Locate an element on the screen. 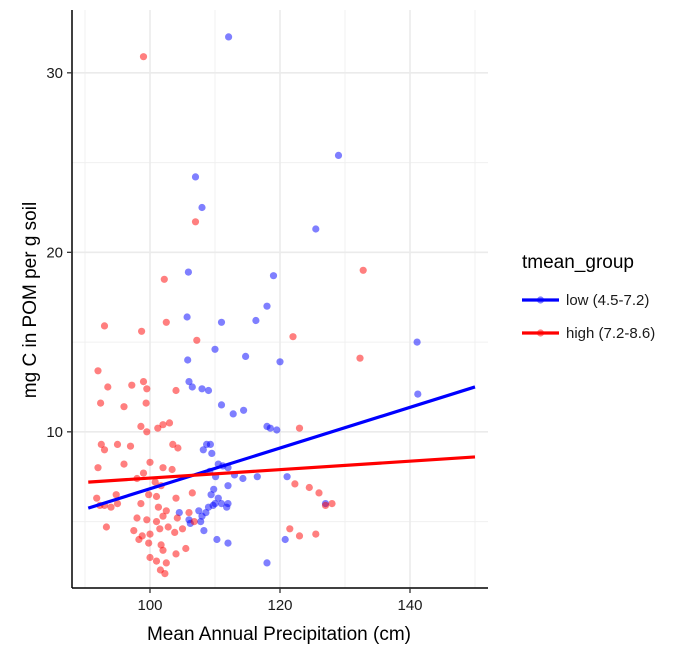  fit-line-low is located at coordinates (281, 447).